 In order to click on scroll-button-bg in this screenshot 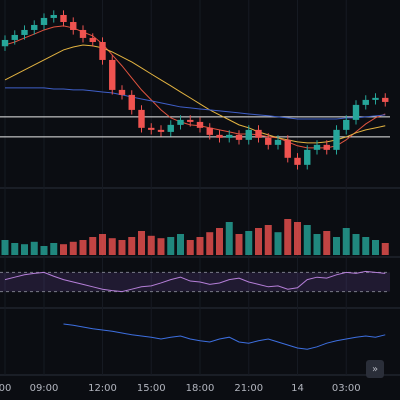, I will do `click(375, 369)`.